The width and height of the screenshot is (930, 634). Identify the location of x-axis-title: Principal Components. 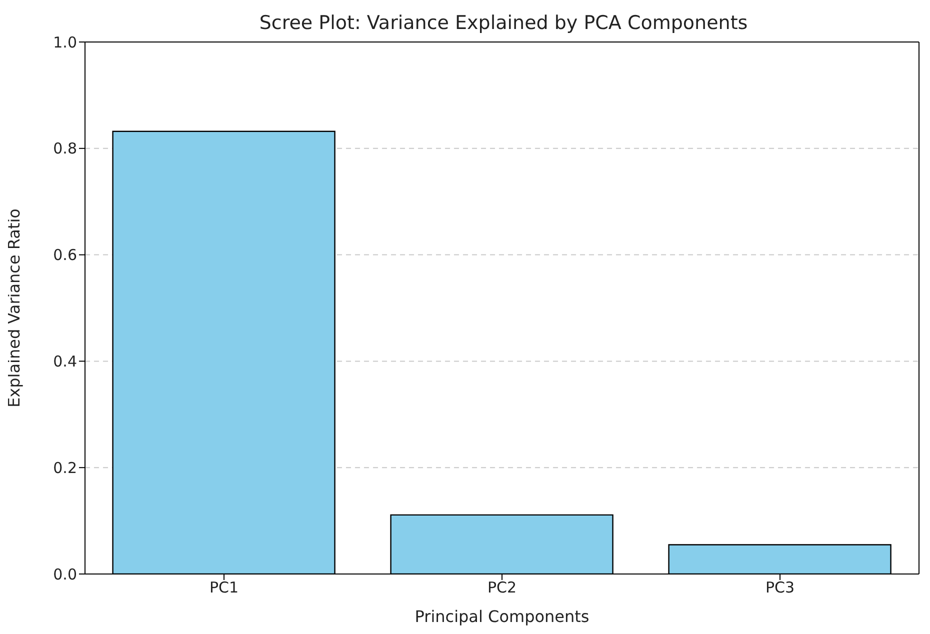
(502, 616).